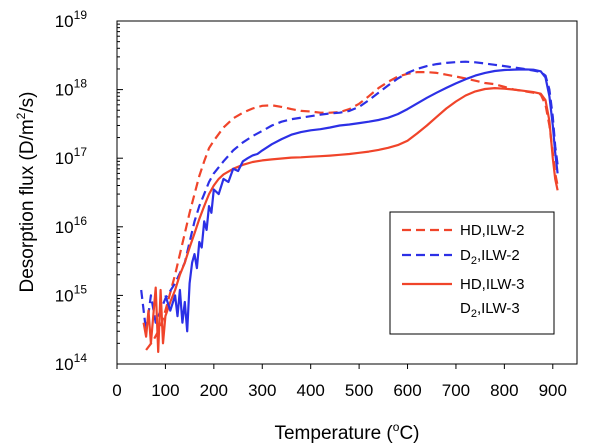 The height and width of the screenshot is (446, 595). I want to click on x-tick-label: 800, so click(504, 390).